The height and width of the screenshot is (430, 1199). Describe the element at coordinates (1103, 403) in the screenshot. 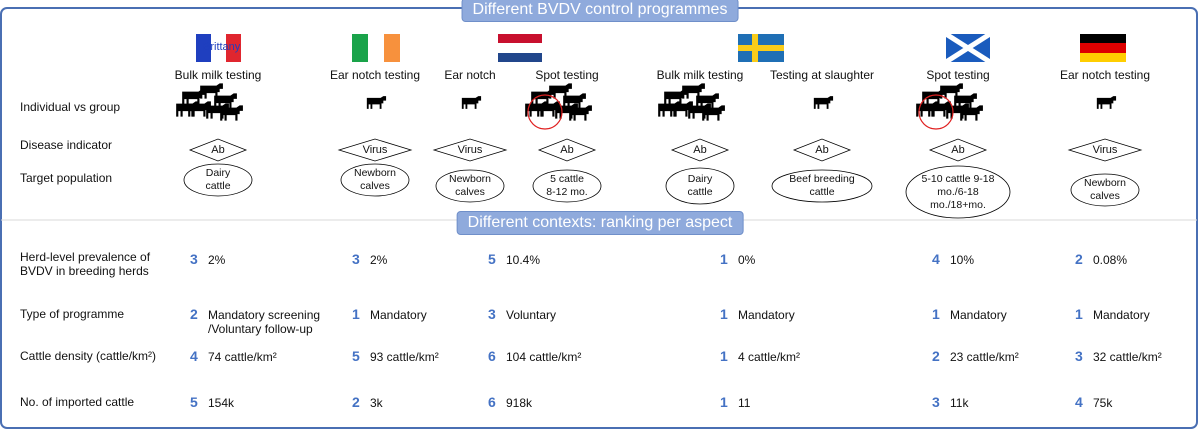

I see `aspect-value: 75k` at that location.